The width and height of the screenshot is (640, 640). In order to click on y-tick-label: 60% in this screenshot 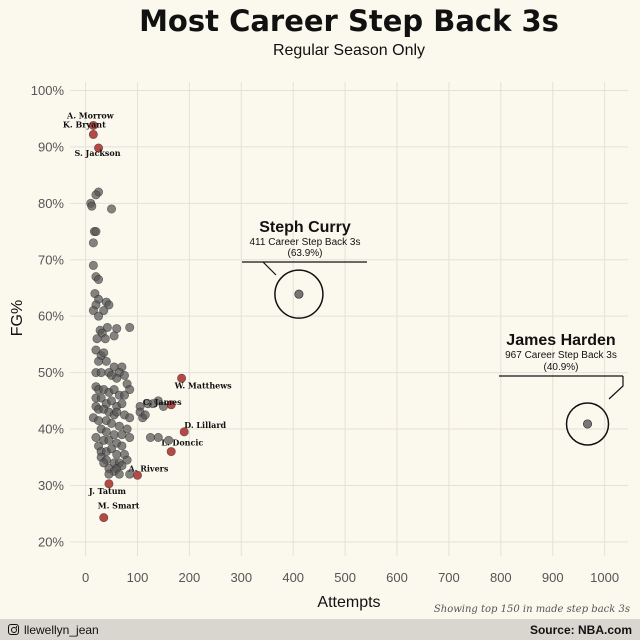, I will do `click(51, 316)`.